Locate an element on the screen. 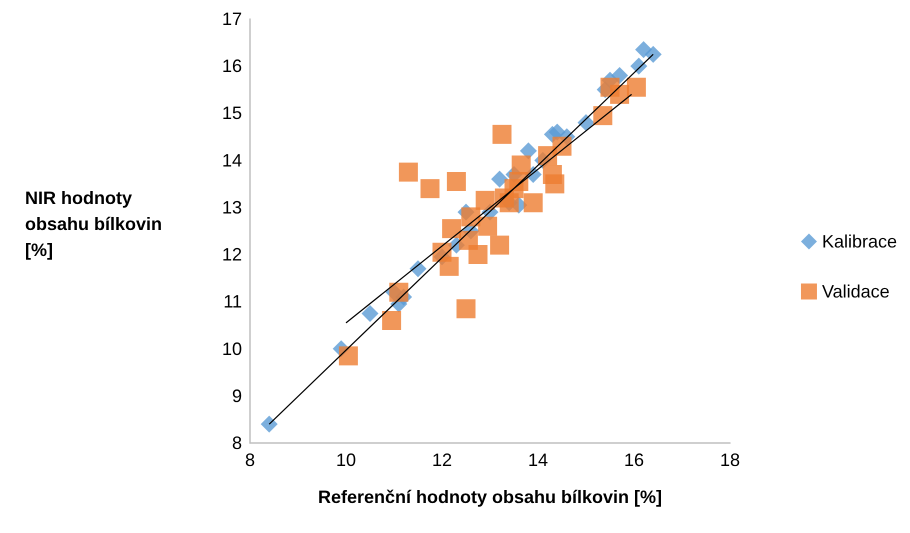 This screenshot has width=910, height=533. x-tick-label: 18 is located at coordinates (730, 460).